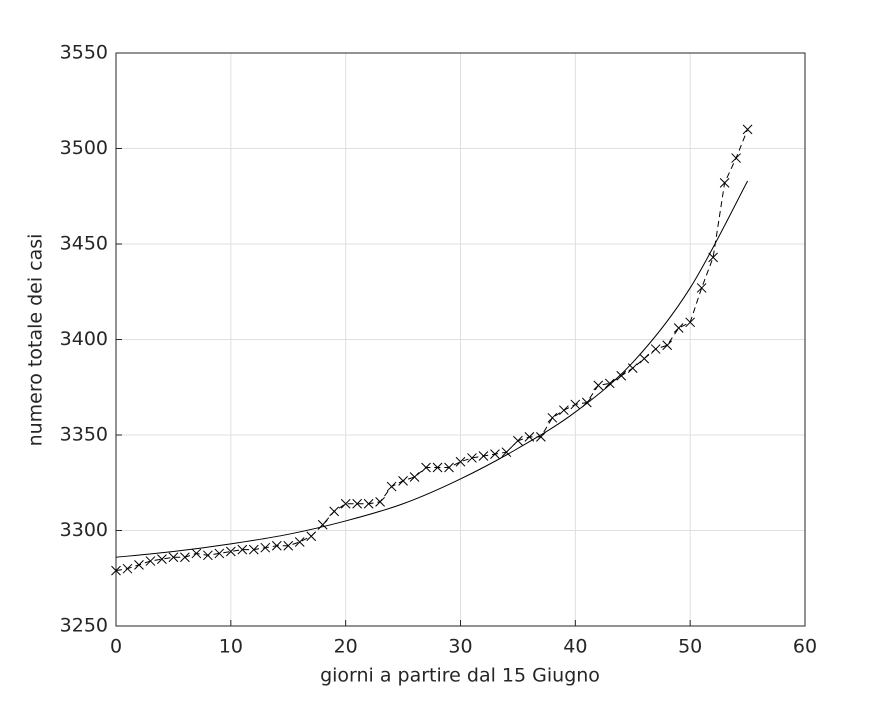  What do you see at coordinates (231, 647) in the screenshot?
I see `x-tick-label: 10` at bounding box center [231, 647].